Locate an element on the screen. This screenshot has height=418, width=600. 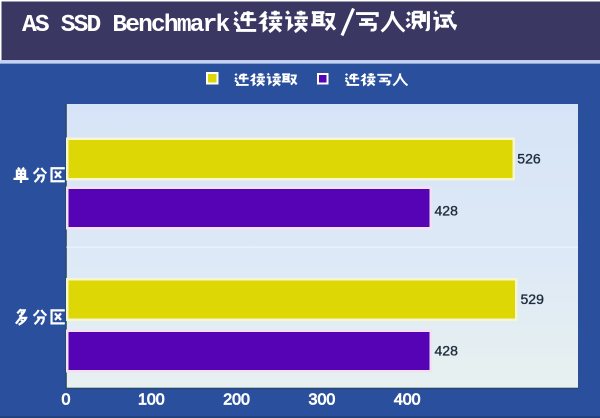
svg-text: 0 is located at coordinates (66, 399).